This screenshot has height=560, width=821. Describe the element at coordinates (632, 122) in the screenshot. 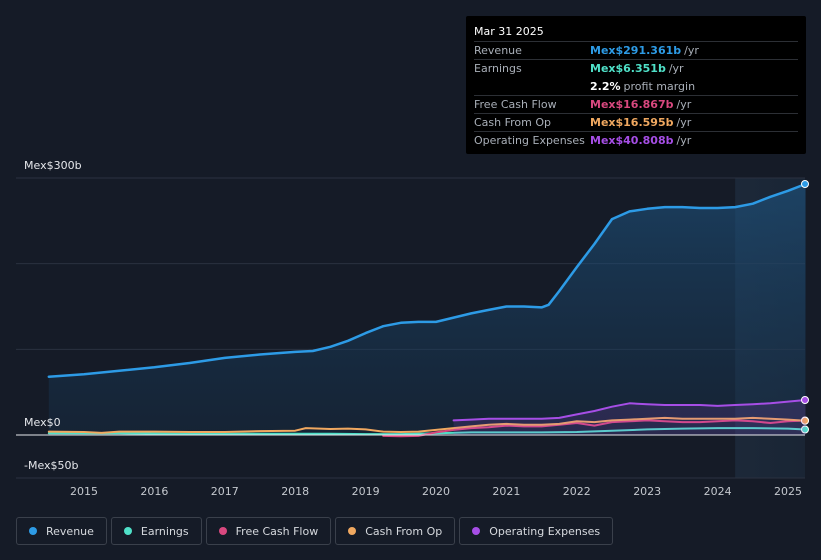

I see `tooltip-value: Mex$16.595b` at that location.